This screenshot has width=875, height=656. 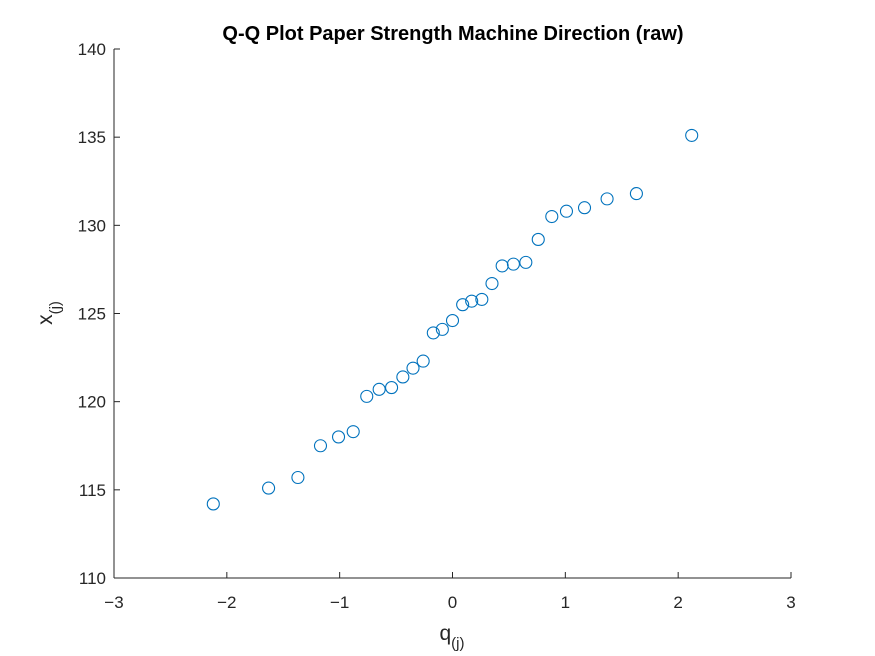 What do you see at coordinates (450, 592) in the screenshot?
I see `x-axis-ticks: −3 −2 −1 0 1 2 3` at bounding box center [450, 592].